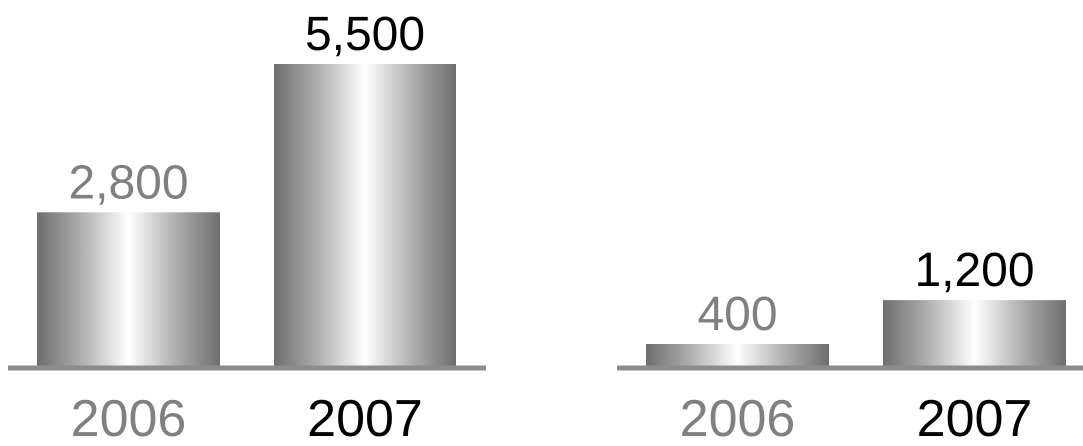 This screenshot has height=446, width=1083. Describe the element at coordinates (974, 270) in the screenshot. I see `value-label-2007: 1,200` at that location.